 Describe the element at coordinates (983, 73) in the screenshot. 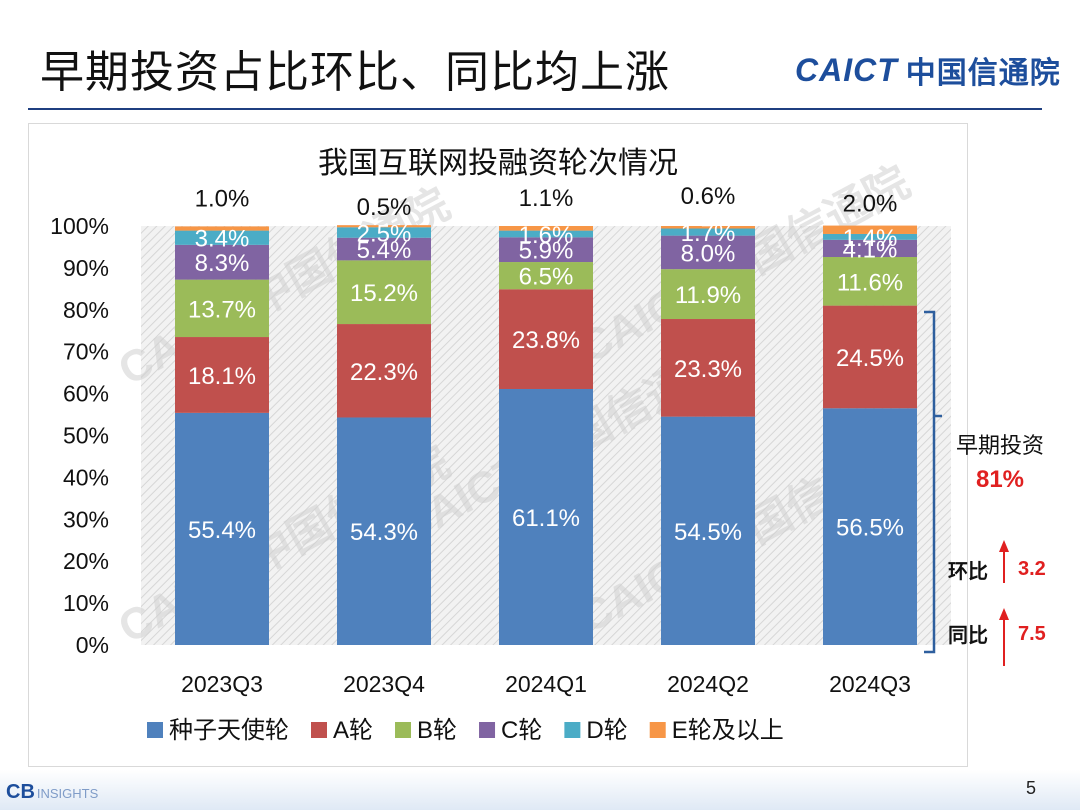

I see `logo-text-cn: 中国信通院` at that location.